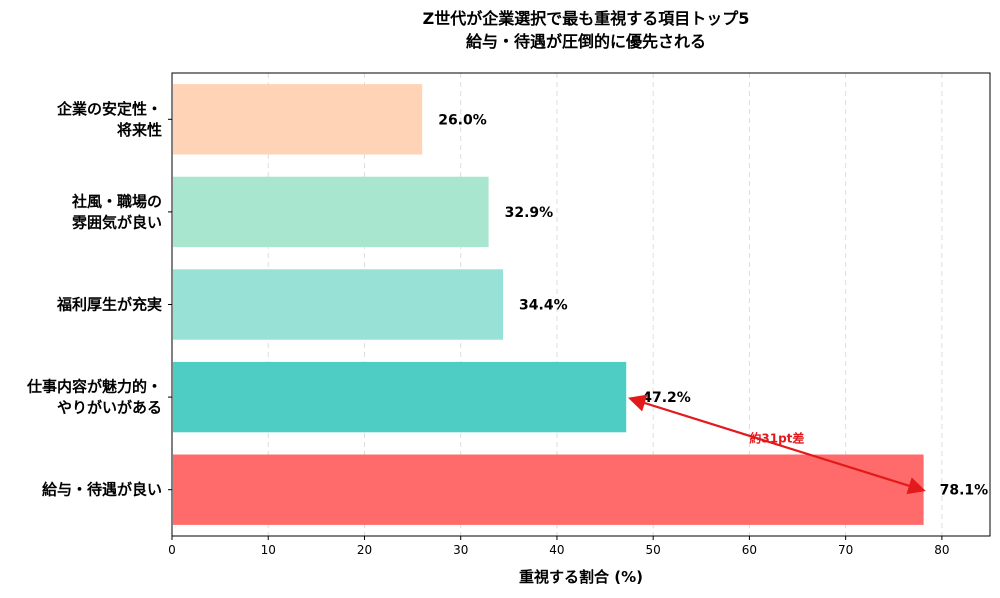 The image size is (1000, 598). What do you see at coordinates (556, 550) in the screenshot?
I see `x-tick-label: 40` at bounding box center [556, 550].